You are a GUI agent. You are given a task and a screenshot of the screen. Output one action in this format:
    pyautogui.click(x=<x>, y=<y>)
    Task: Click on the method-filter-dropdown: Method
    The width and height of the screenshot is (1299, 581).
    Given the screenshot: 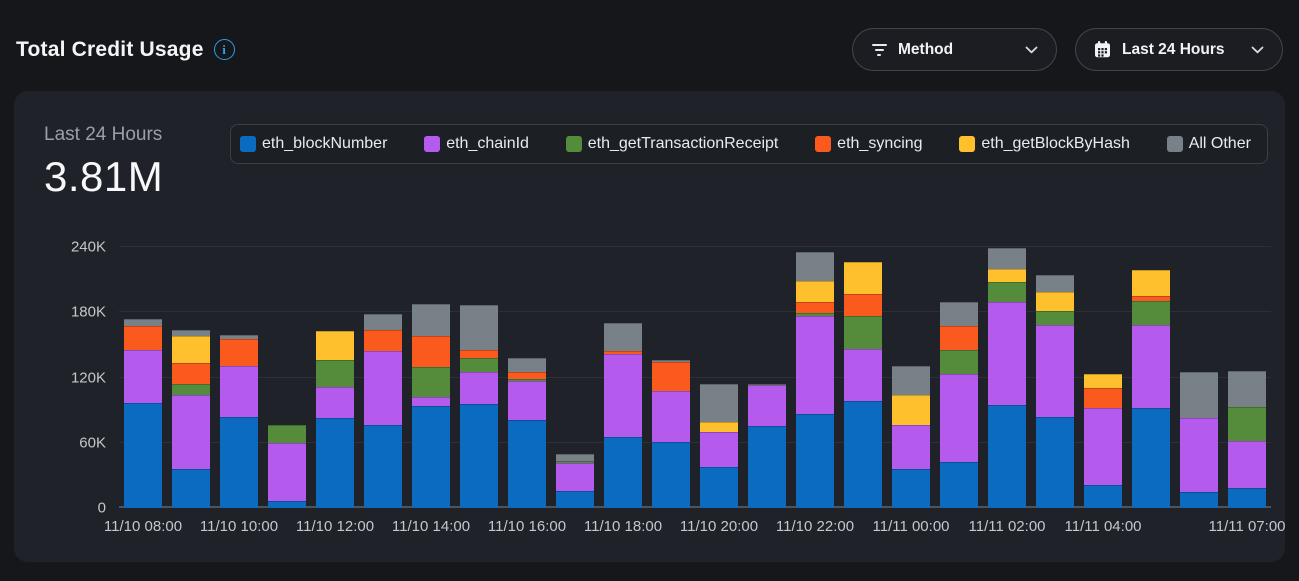 What is the action you would take?
    pyautogui.click(x=954, y=49)
    